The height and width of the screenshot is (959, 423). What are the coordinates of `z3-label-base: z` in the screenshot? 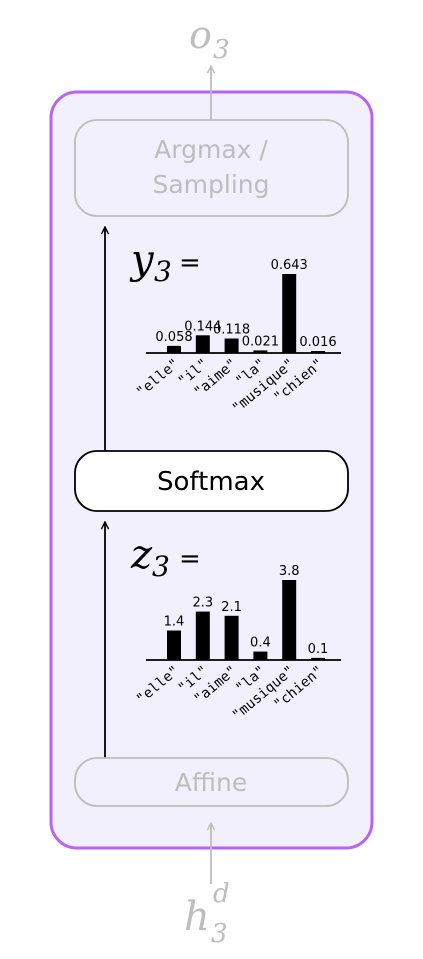 It's located at (141, 555).